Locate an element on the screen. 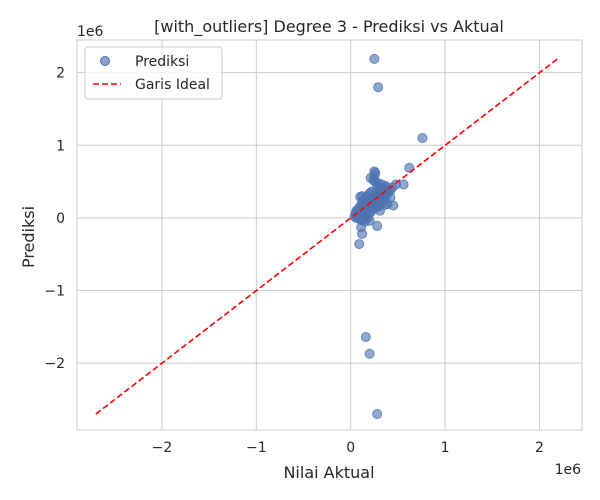 The width and height of the screenshot is (600, 500). x-tick-label: 0 is located at coordinates (350, 448).